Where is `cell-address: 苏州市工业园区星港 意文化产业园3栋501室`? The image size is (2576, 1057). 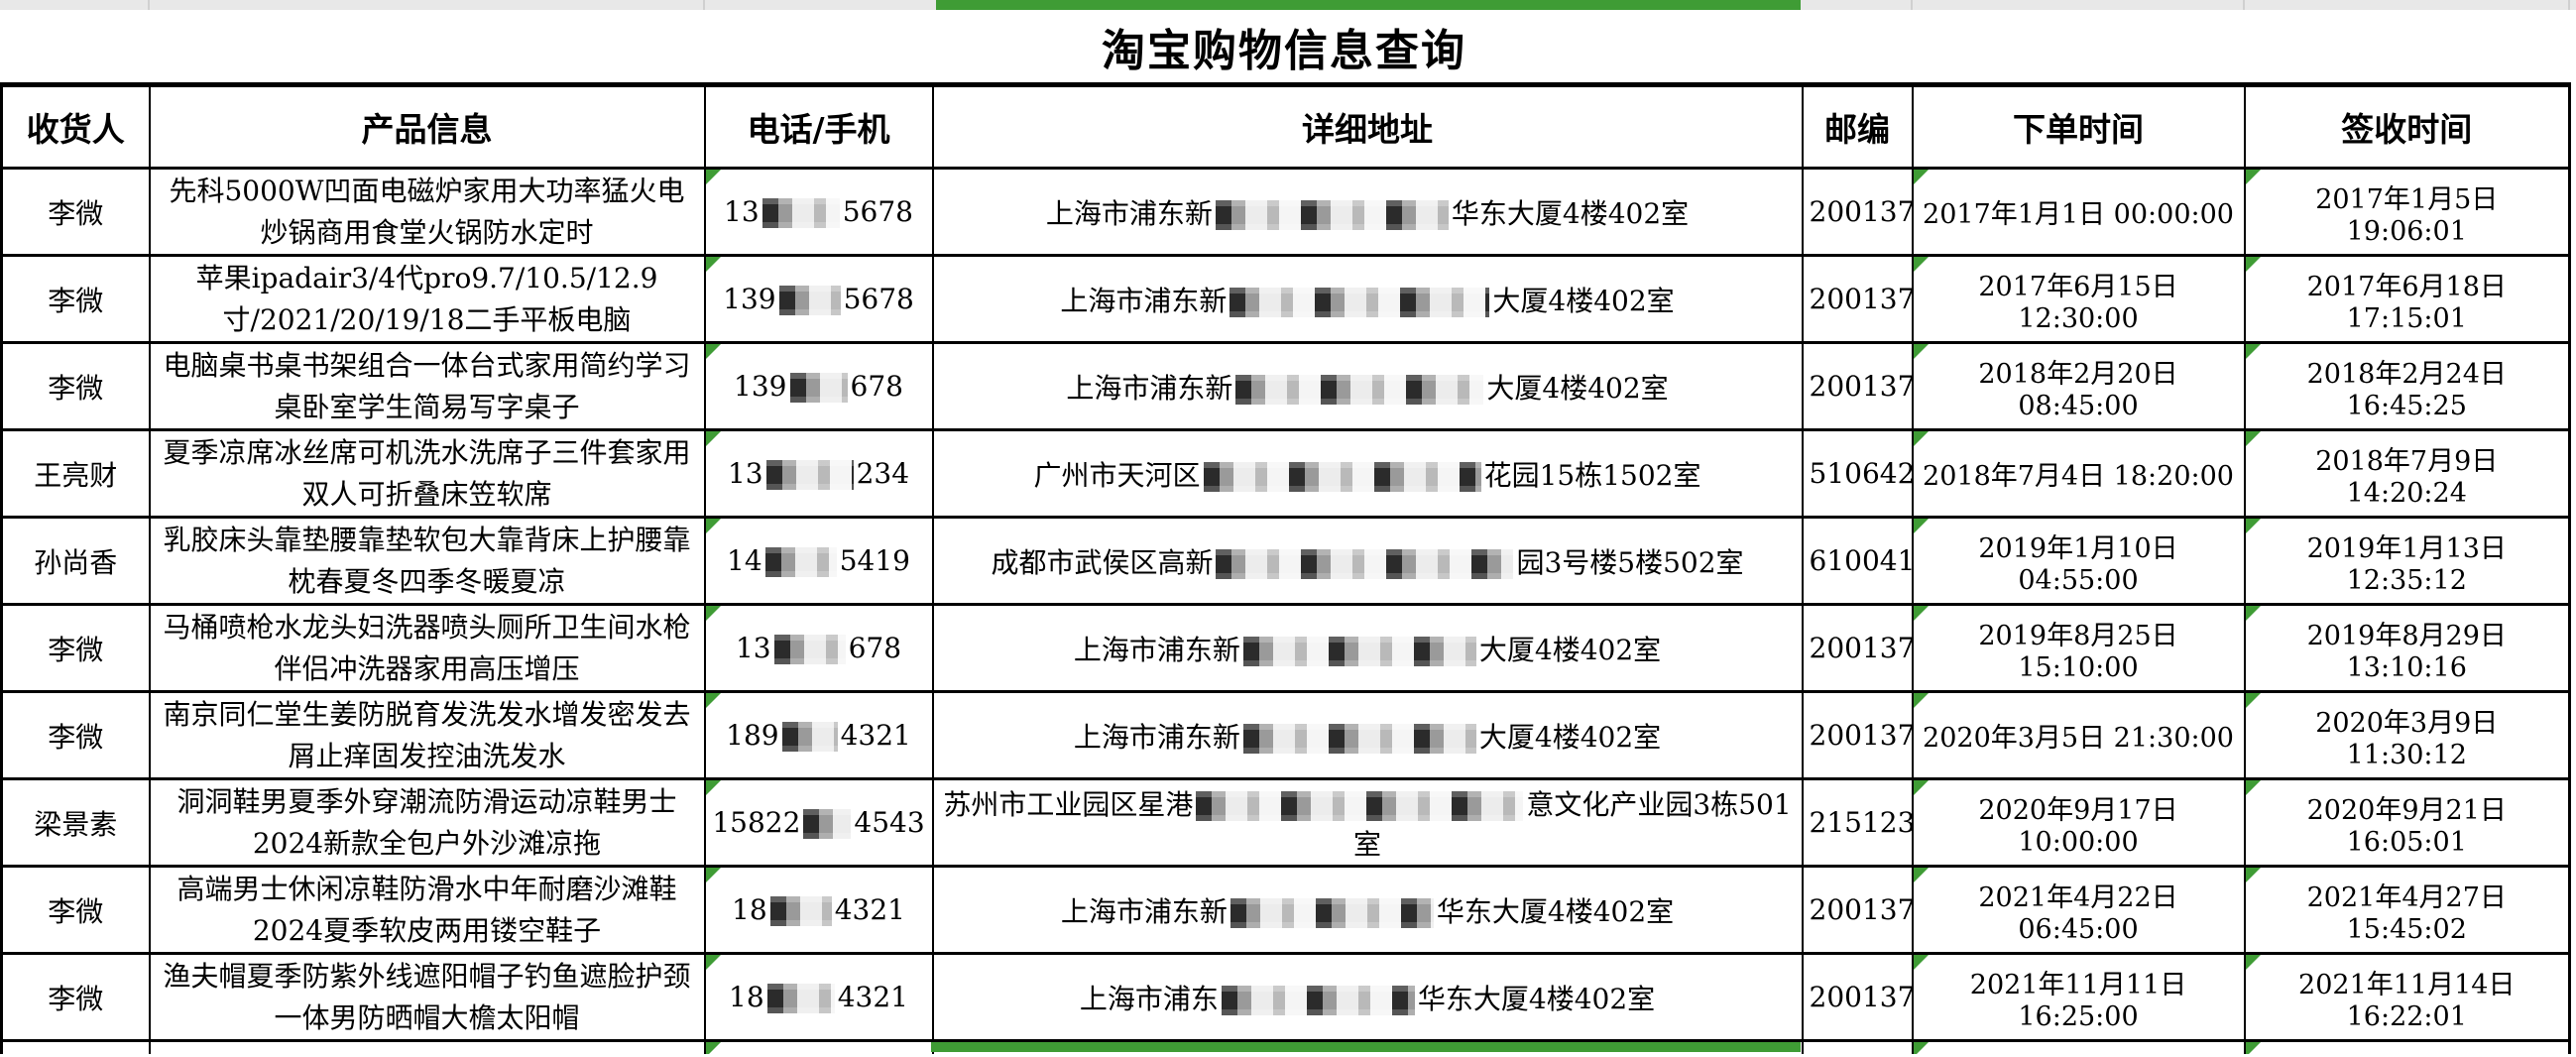
cell-address: 苏州市工业园区星港 意文化产业园3栋501室 is located at coordinates (1368, 823).